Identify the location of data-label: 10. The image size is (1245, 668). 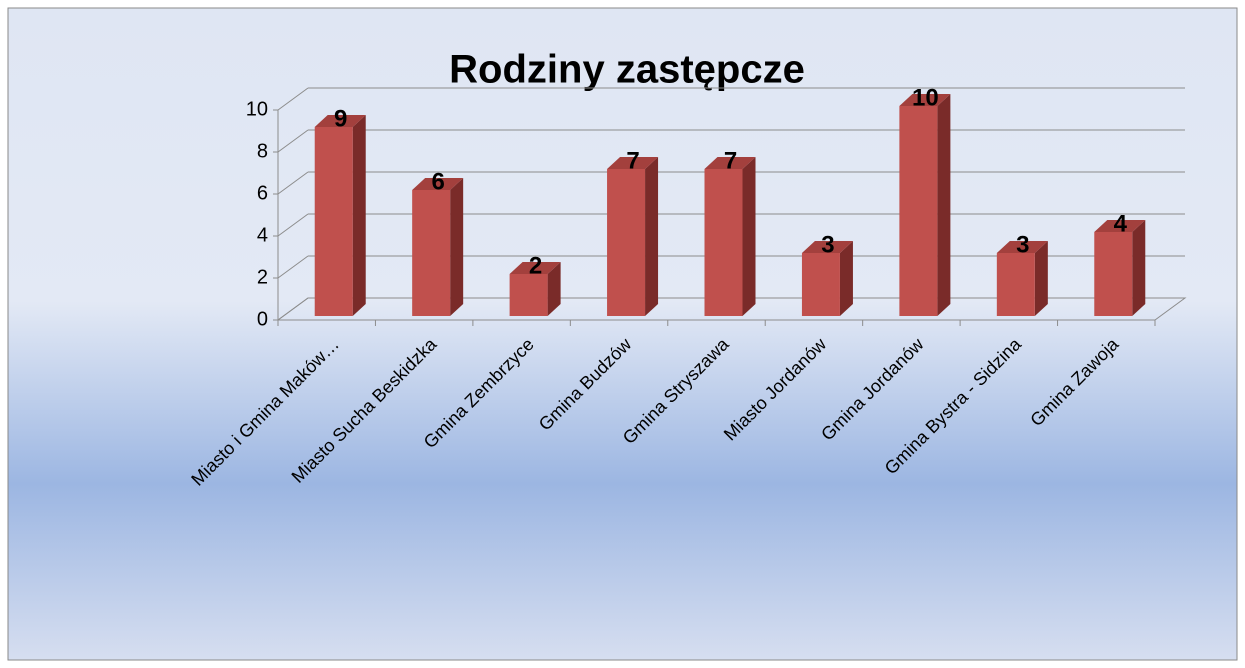
(925, 97).